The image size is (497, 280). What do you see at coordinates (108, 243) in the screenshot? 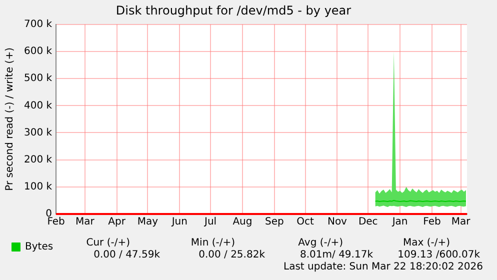
I see `text: Cur (-/+)` at bounding box center [108, 243].